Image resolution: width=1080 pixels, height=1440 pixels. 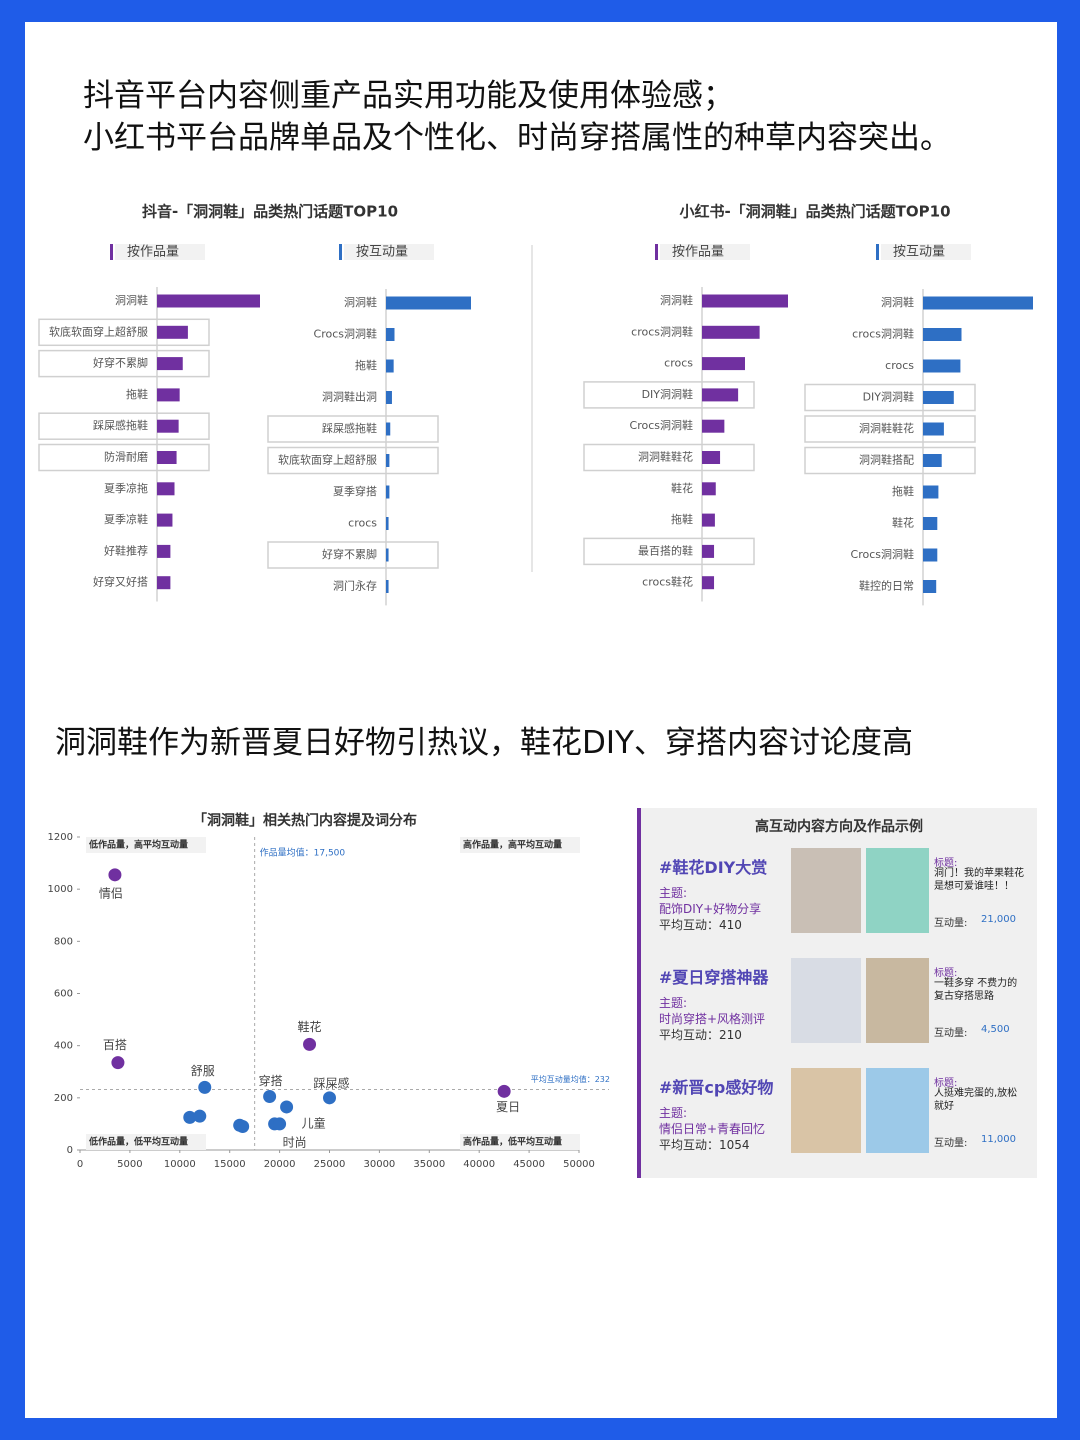 What do you see at coordinates (70, 1150) in the screenshot?
I see `y-tick-label: 0` at bounding box center [70, 1150].